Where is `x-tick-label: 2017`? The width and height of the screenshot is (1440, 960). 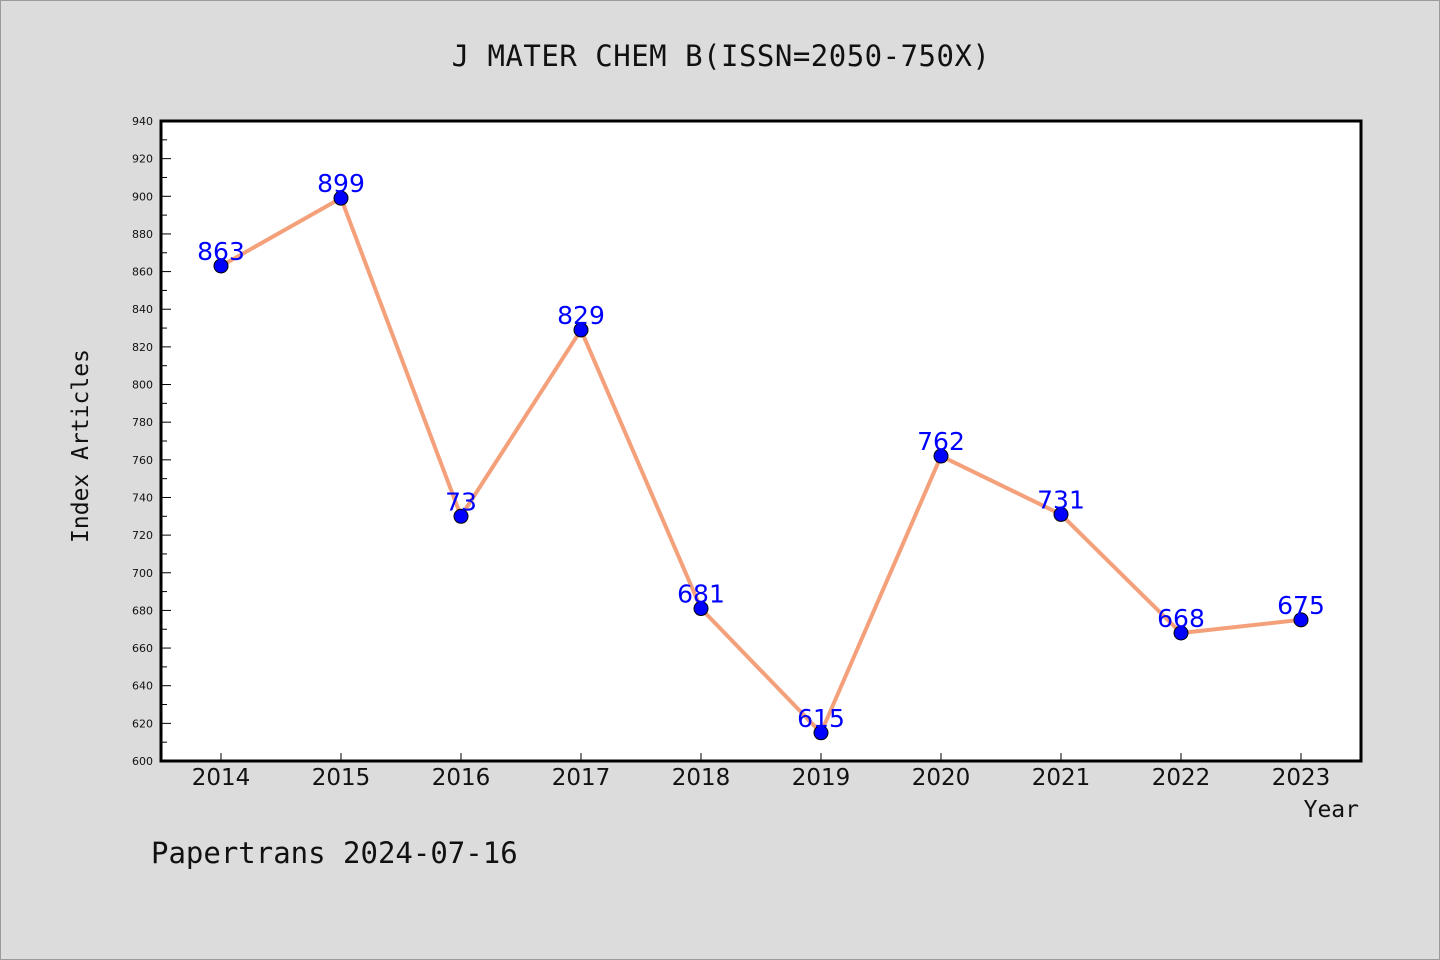
x-tick-label: 2017 is located at coordinates (581, 778).